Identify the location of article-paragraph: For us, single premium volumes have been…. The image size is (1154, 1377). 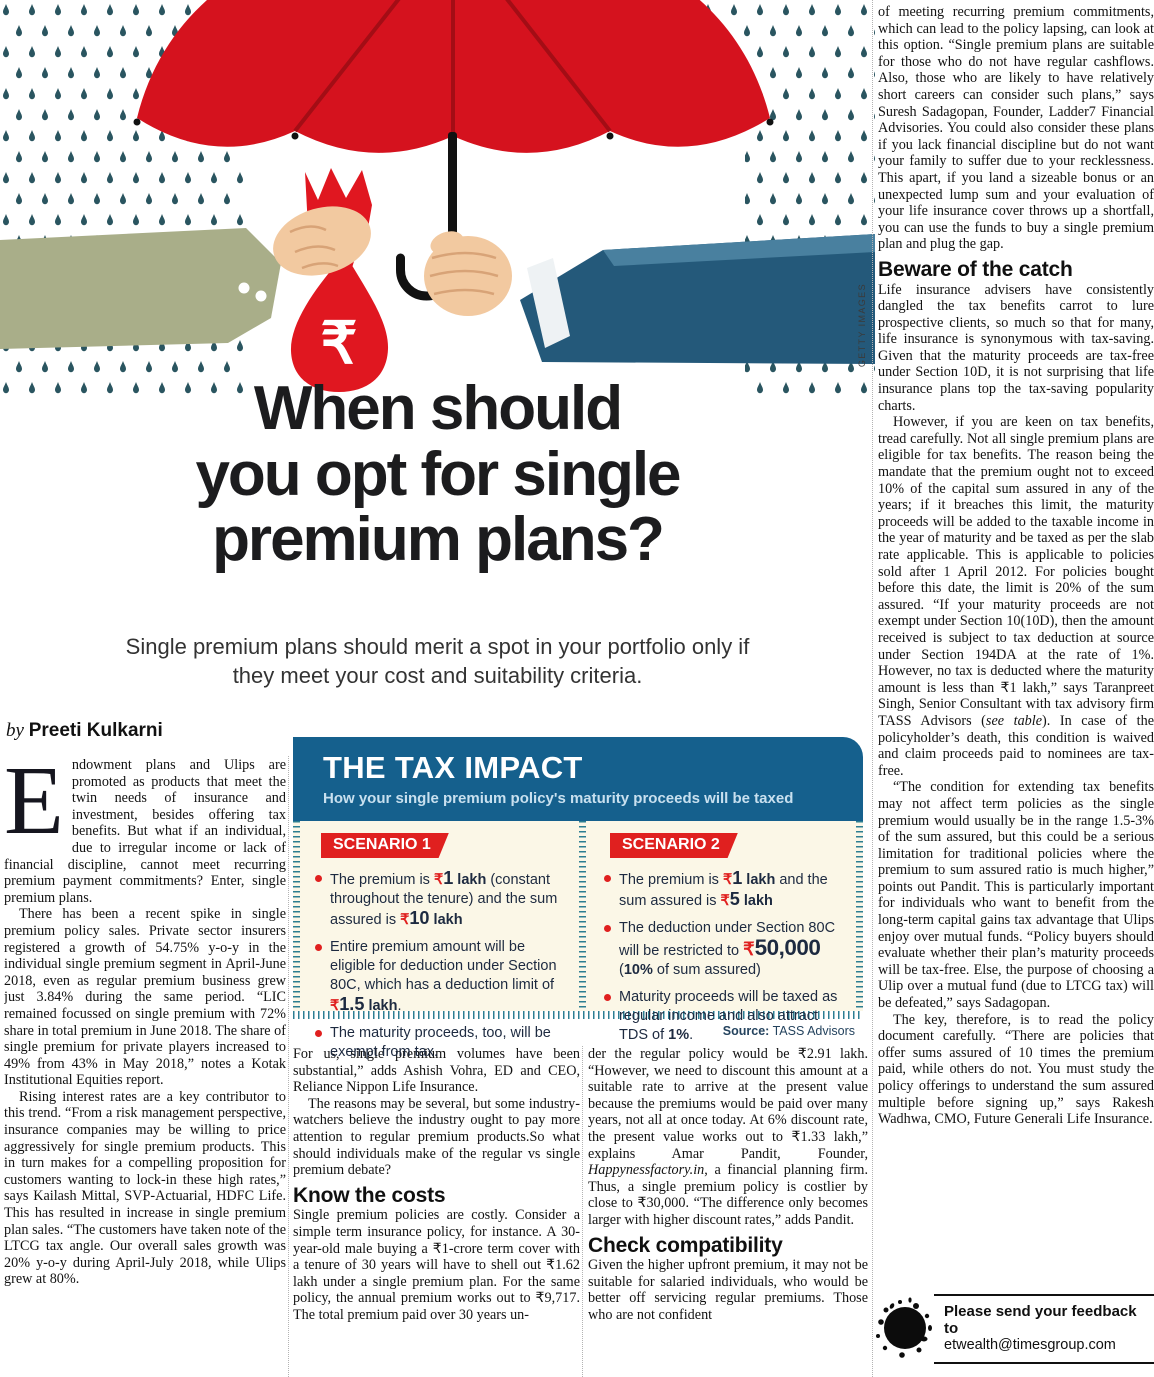
(436, 1071).